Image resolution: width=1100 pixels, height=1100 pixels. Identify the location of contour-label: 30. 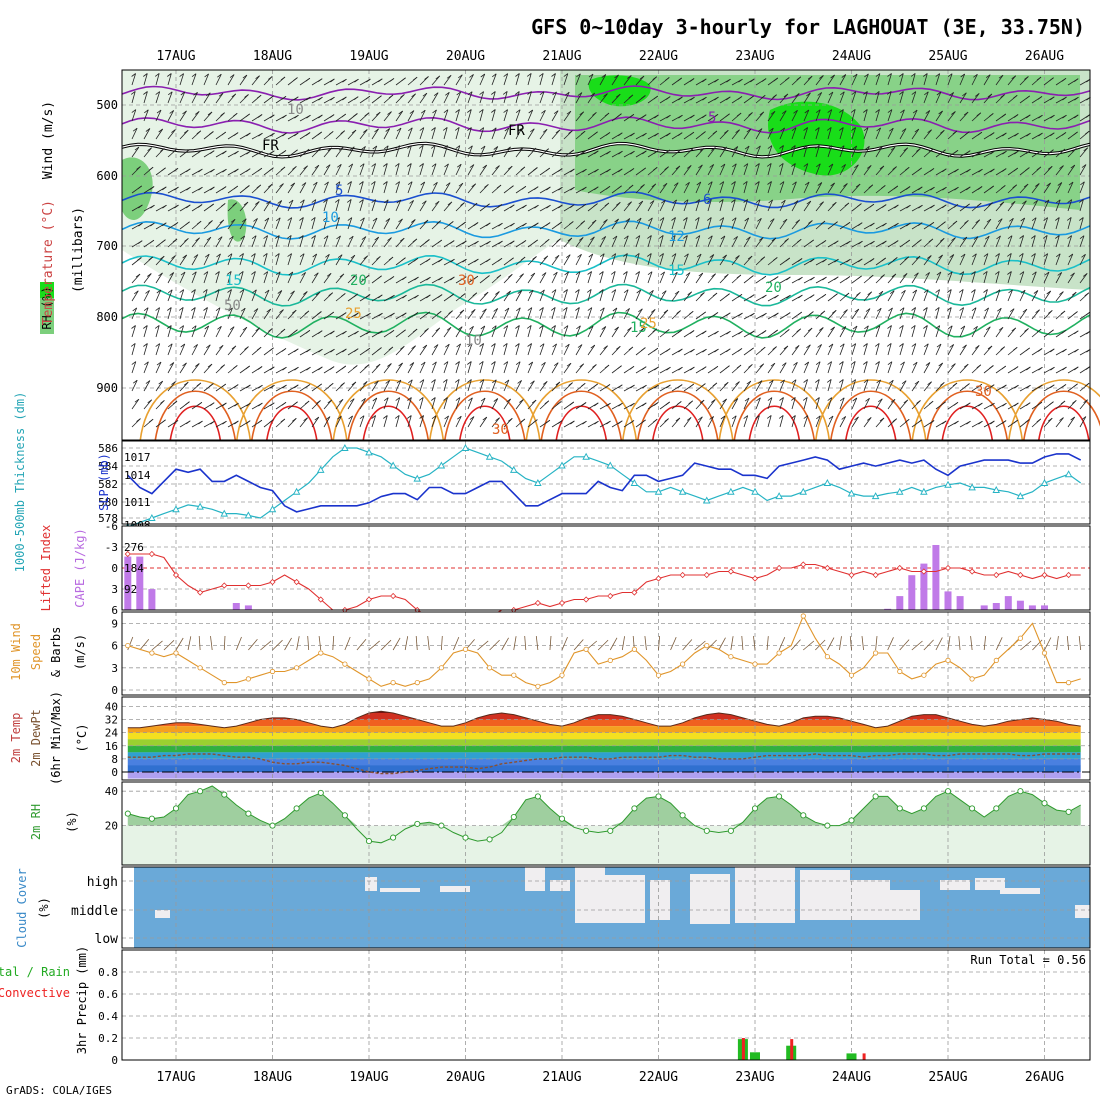
(983, 392).